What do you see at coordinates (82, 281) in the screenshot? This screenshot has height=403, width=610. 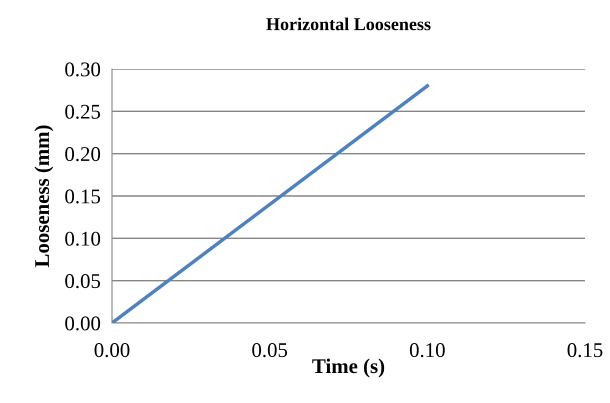 I see `y-tick-label: 0.05` at bounding box center [82, 281].